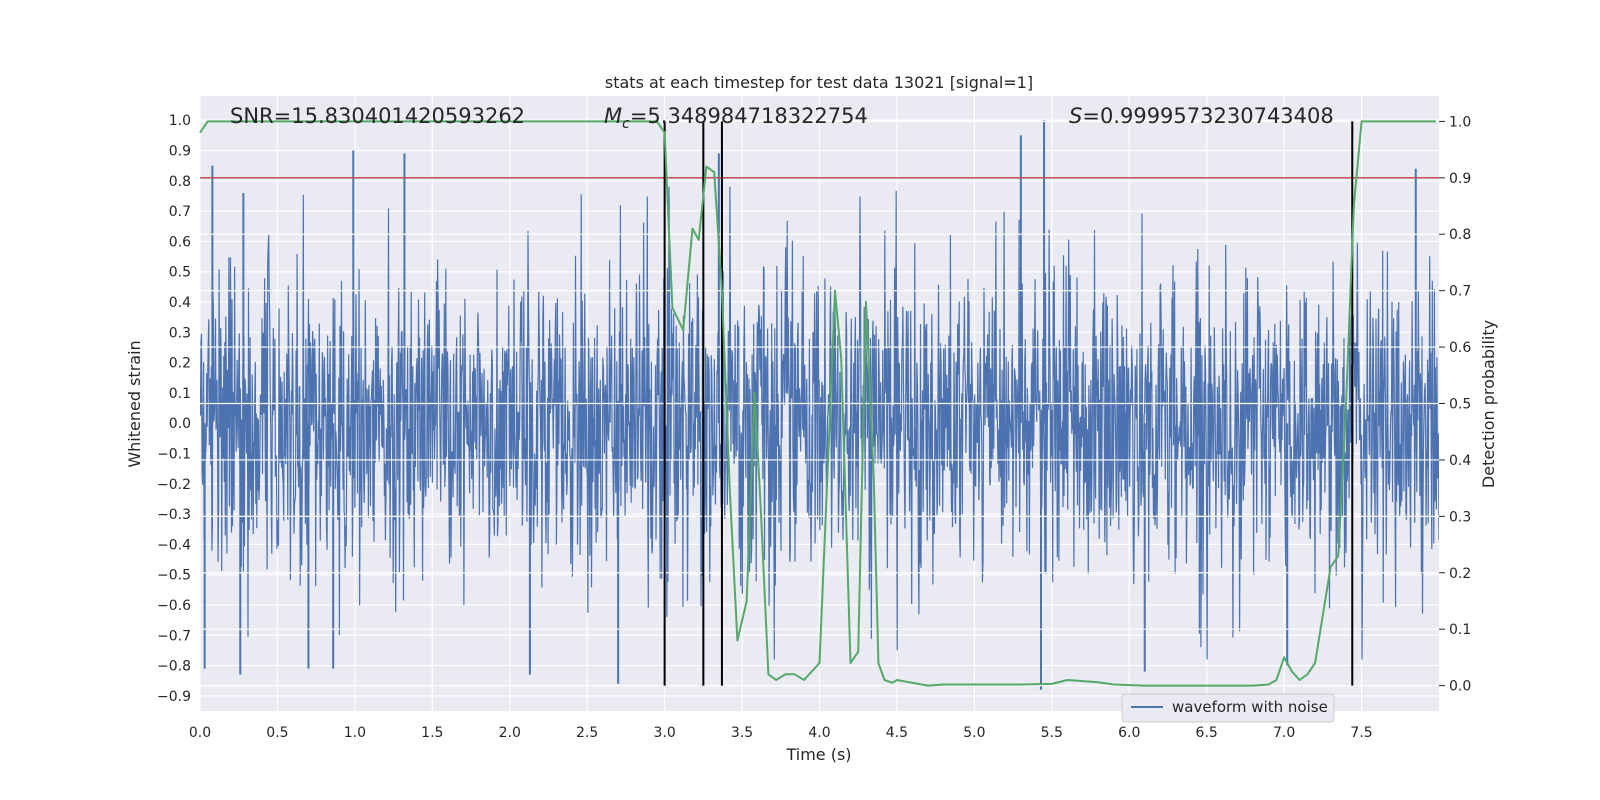 This screenshot has width=1600, height=800. Describe the element at coordinates (174, 515) in the screenshot. I see `y-tick-label: −0.3` at that location.